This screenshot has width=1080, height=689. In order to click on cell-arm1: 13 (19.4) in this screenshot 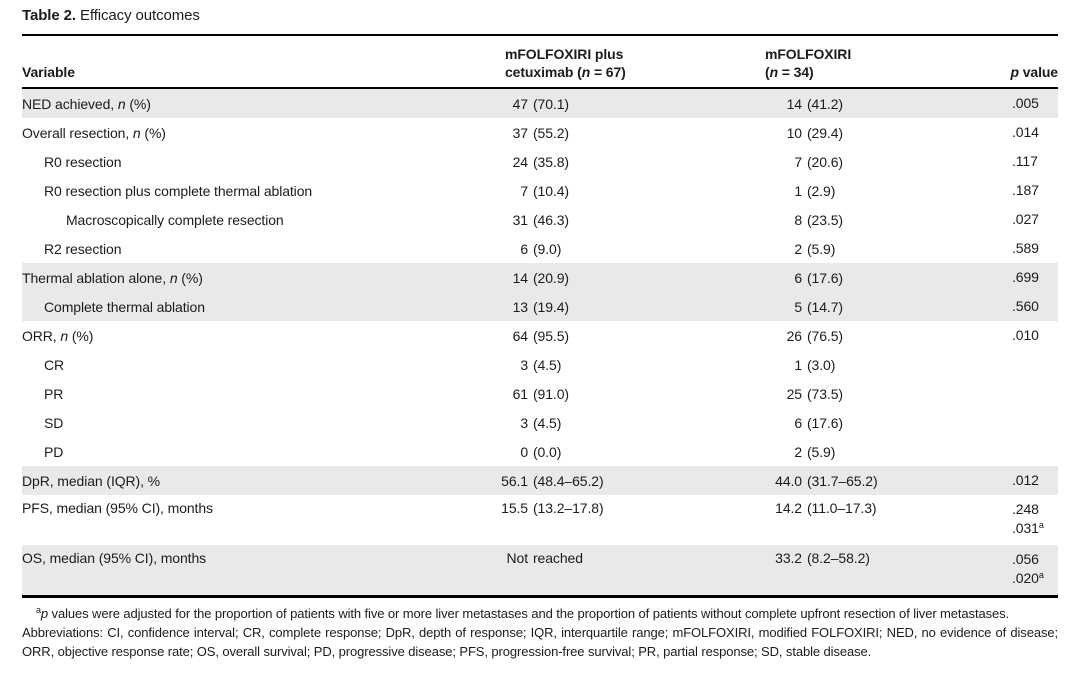, I will do `click(540, 306)`.